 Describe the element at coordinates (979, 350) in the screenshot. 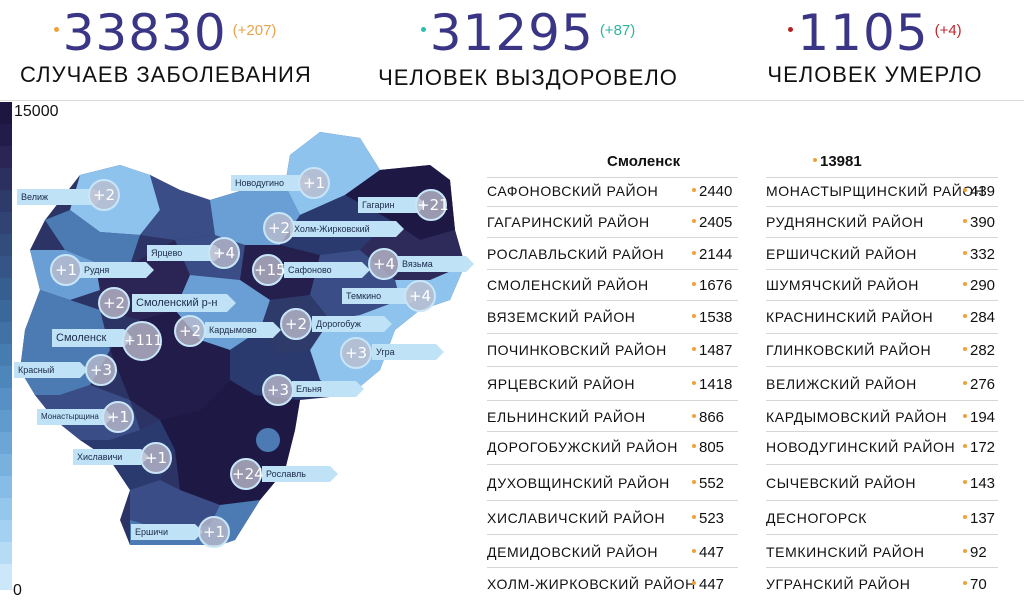

I see `table-row-right-value: 282` at that location.